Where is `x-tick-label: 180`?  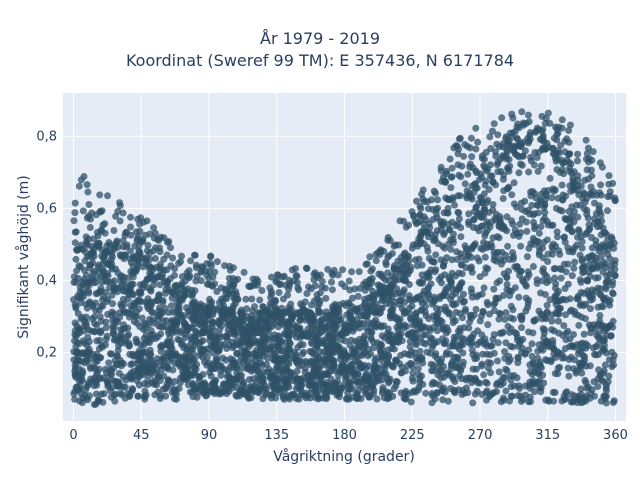
x-tick-label: 180 is located at coordinates (344, 435).